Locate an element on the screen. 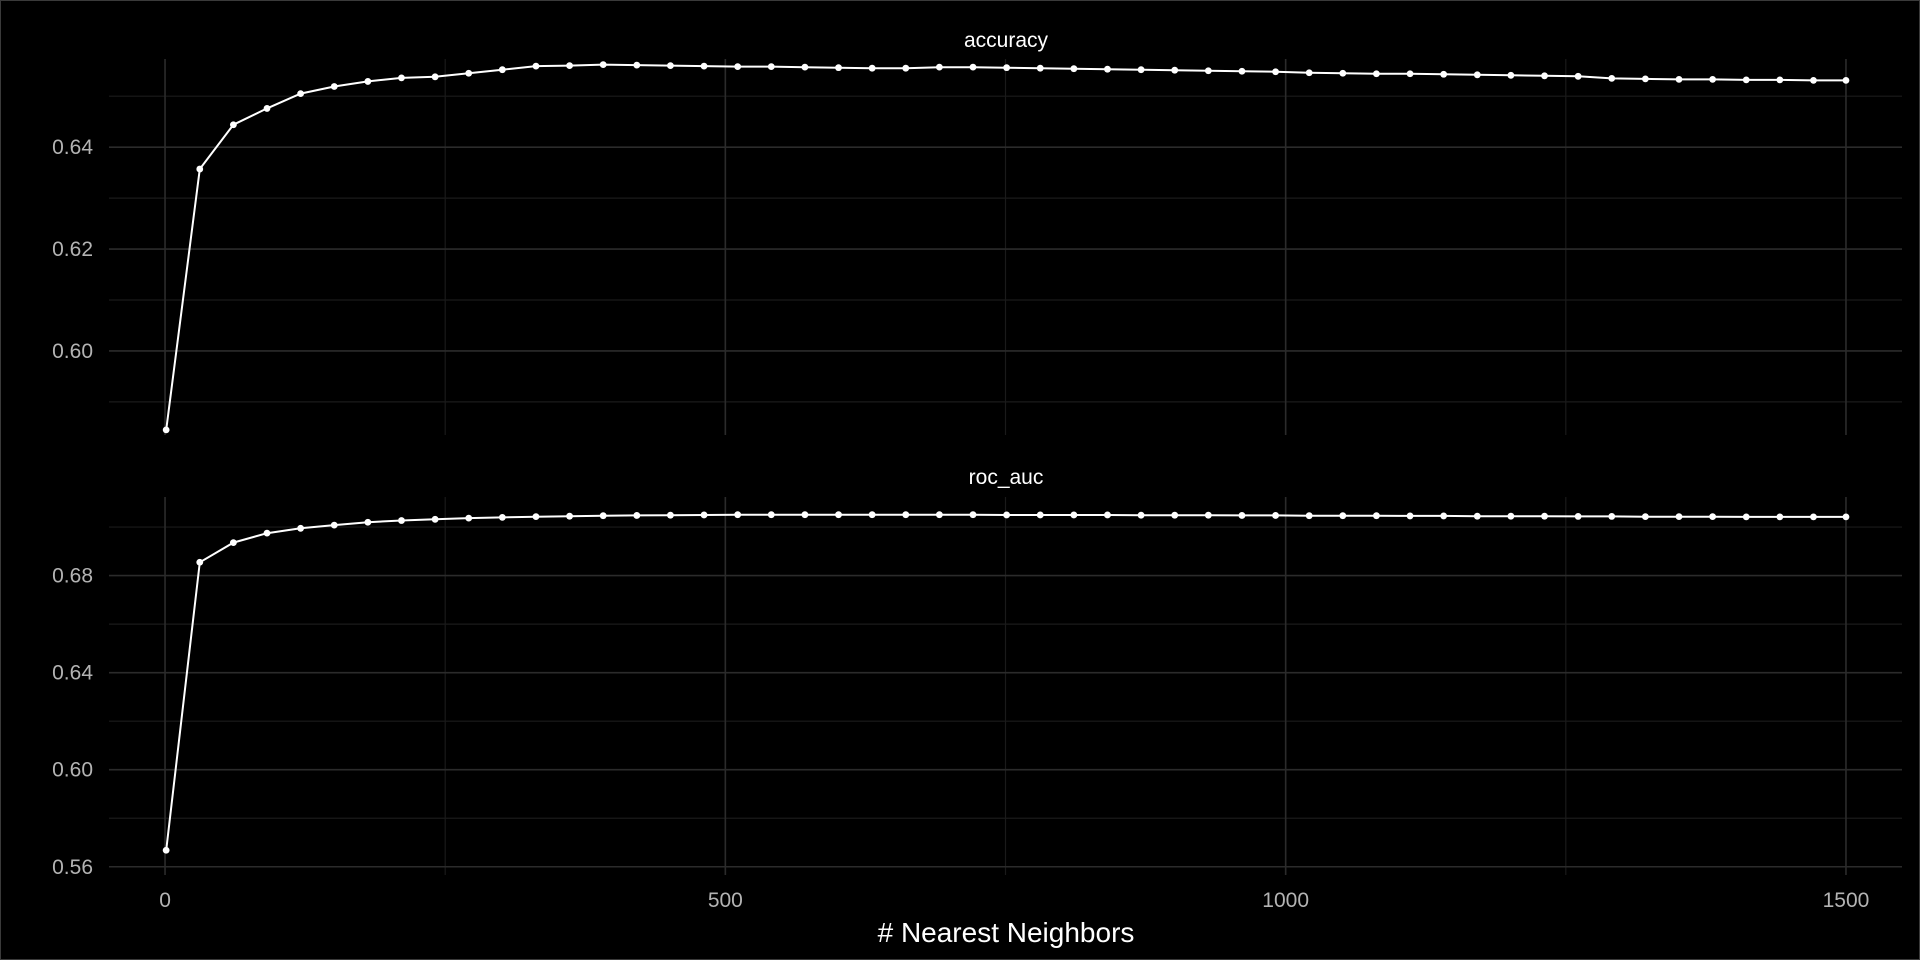  x-tick-label: 500 is located at coordinates (725, 900).